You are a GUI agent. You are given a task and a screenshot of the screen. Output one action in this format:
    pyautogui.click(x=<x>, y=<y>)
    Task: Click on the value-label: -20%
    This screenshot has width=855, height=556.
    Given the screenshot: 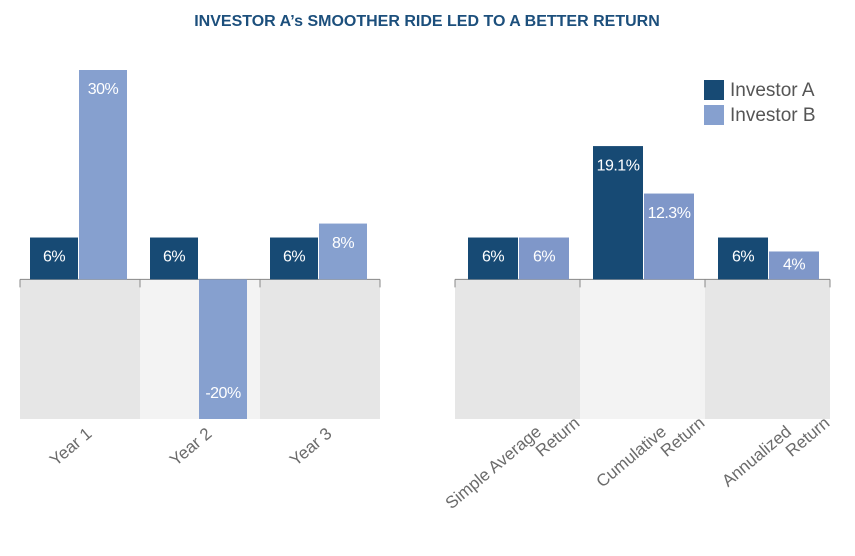 What is the action you would take?
    pyautogui.click(x=223, y=393)
    